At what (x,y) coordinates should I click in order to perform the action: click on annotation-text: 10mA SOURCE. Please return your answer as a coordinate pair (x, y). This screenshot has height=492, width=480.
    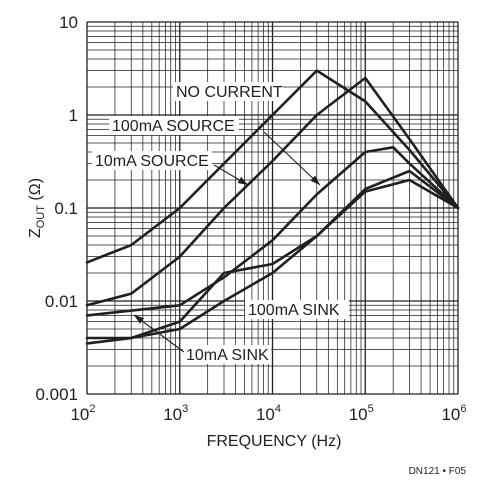
    Looking at the image, I should click on (152, 161).